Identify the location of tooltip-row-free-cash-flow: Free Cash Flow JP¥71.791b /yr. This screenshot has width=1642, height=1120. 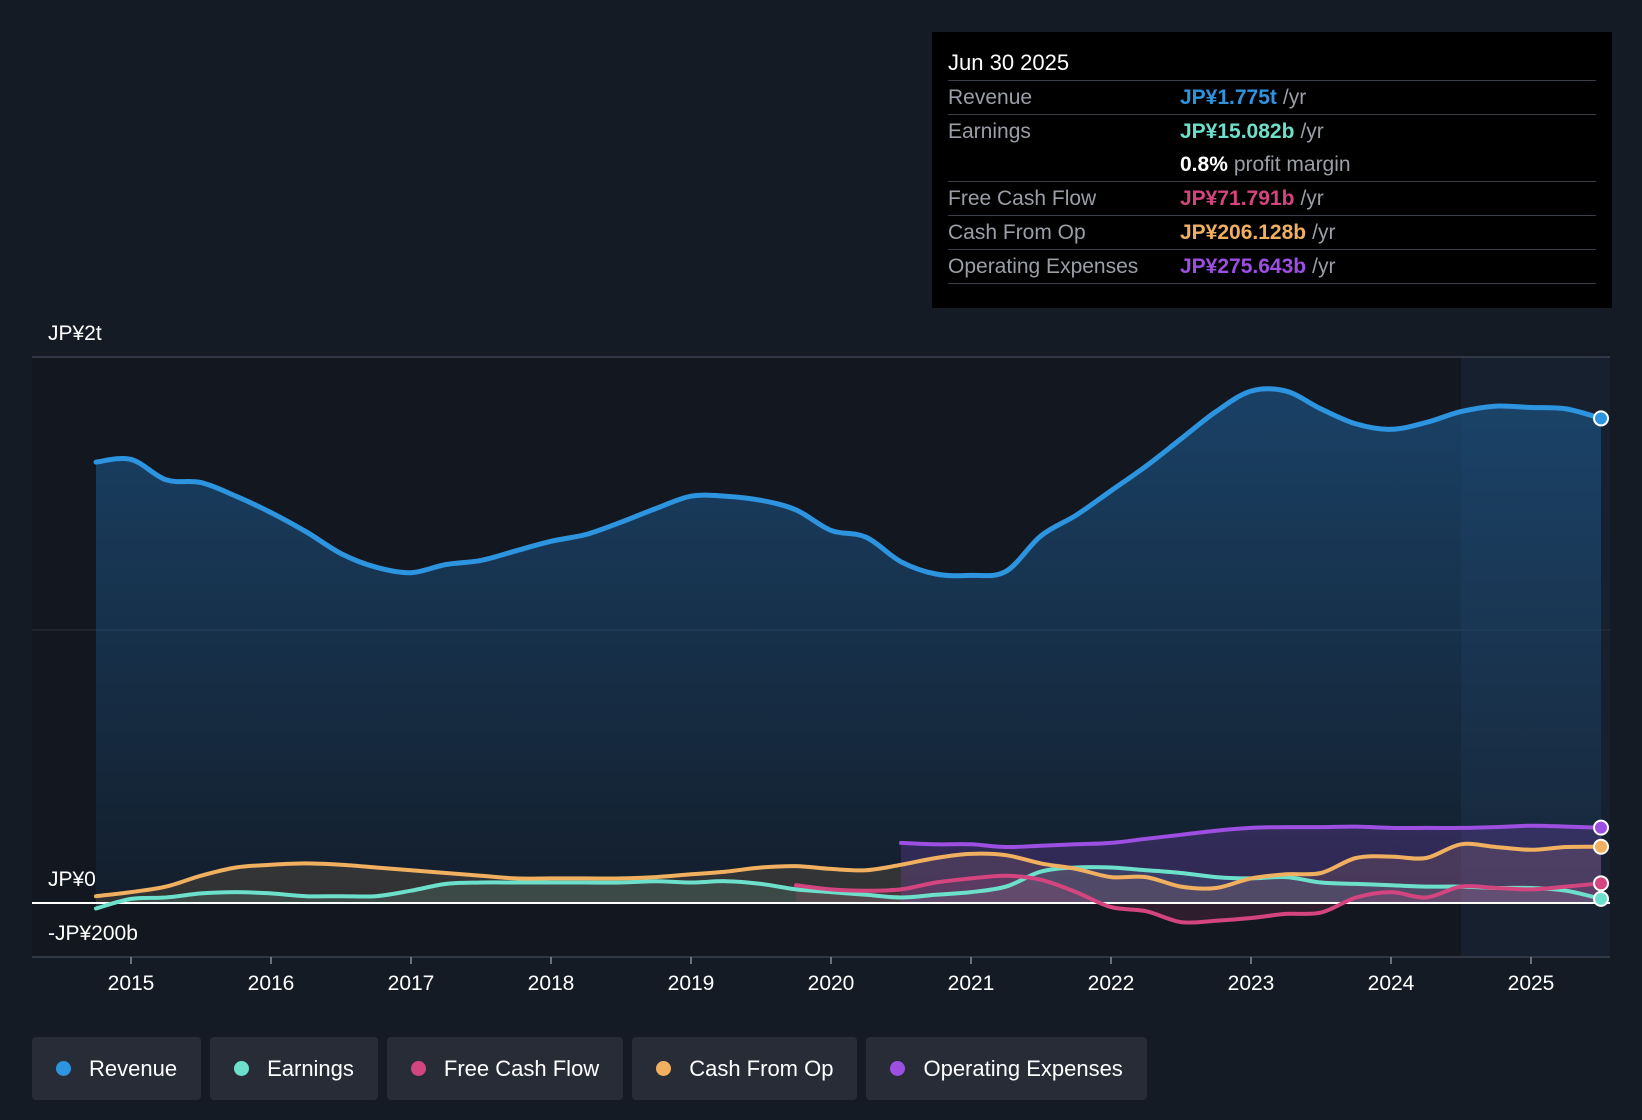
(1272, 198).